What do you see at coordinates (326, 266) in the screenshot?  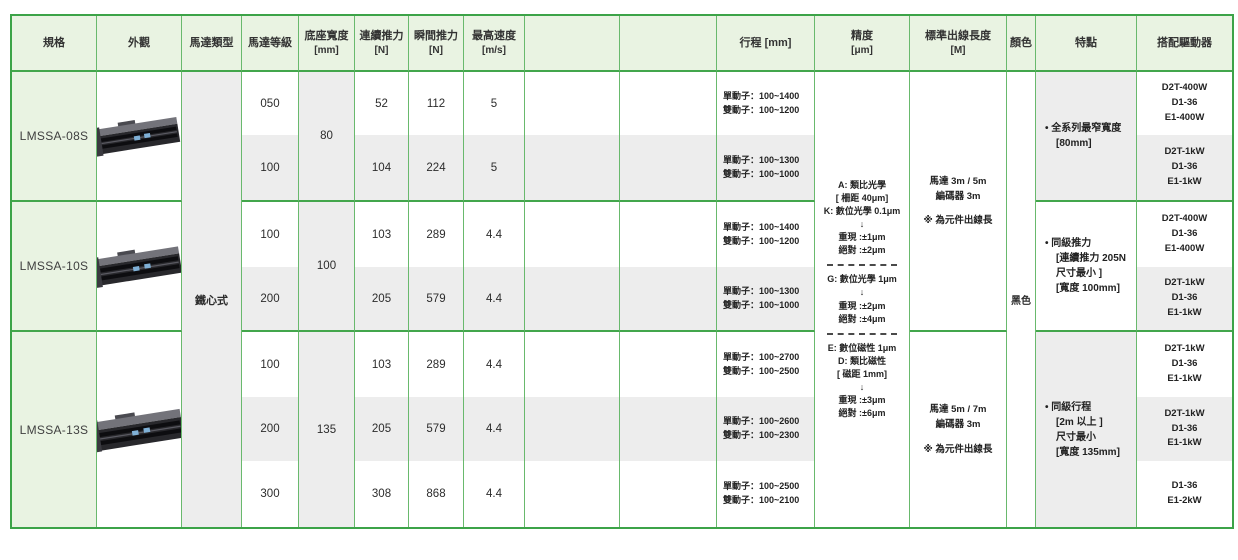 I see `base-width-value: 100` at bounding box center [326, 266].